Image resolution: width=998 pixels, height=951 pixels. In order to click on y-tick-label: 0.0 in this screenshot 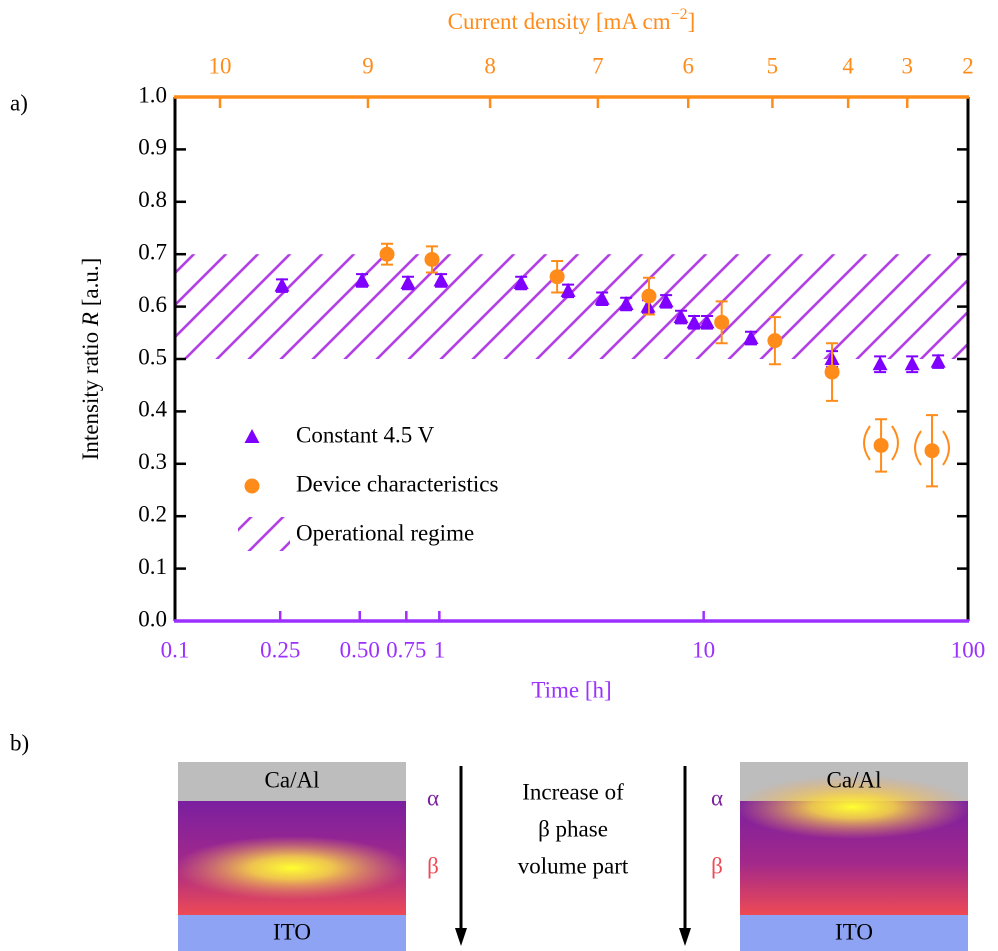, I will do `click(152, 618)`.